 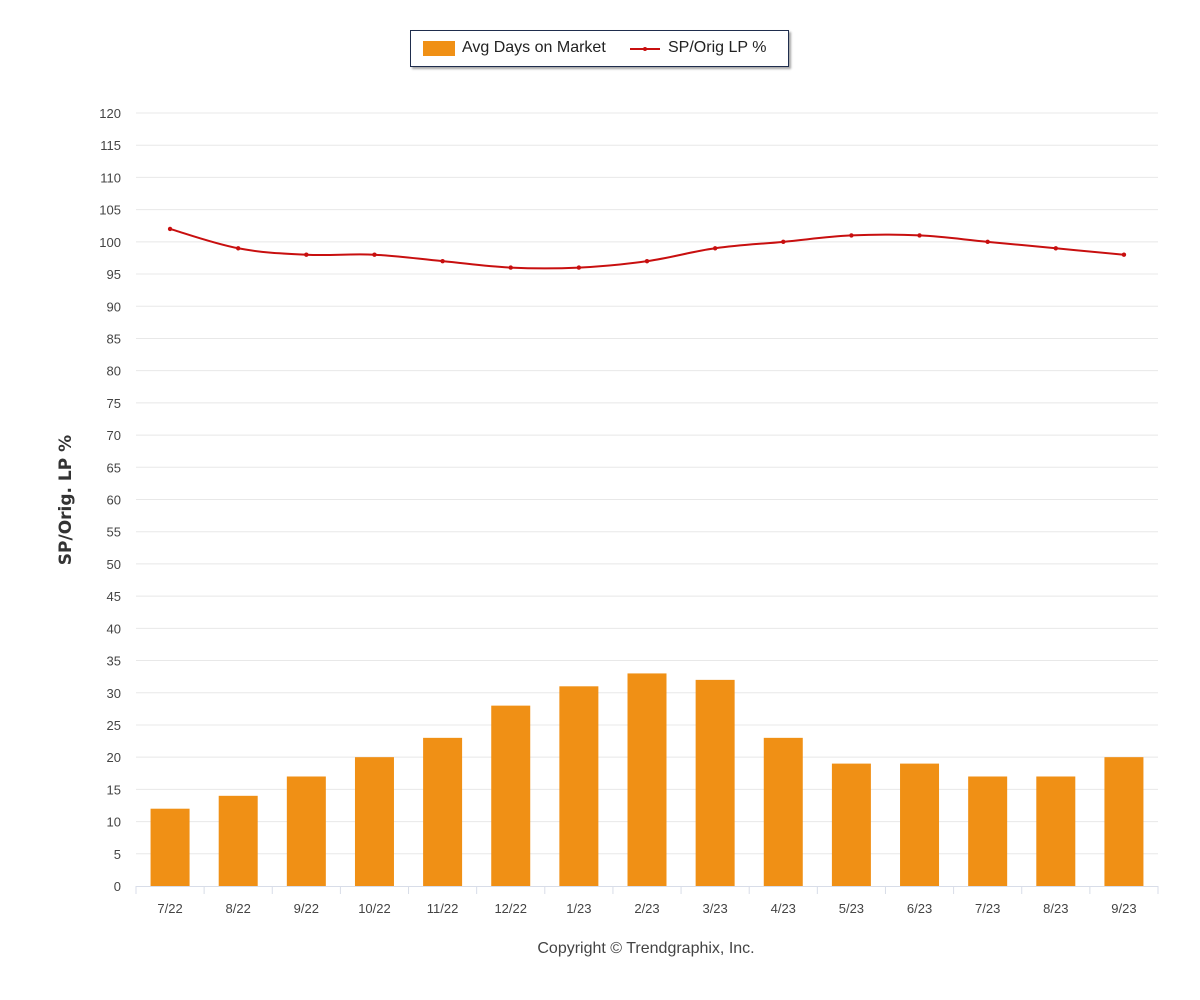 What do you see at coordinates (114, 596) in the screenshot?
I see `y-tick-label: 45` at bounding box center [114, 596].